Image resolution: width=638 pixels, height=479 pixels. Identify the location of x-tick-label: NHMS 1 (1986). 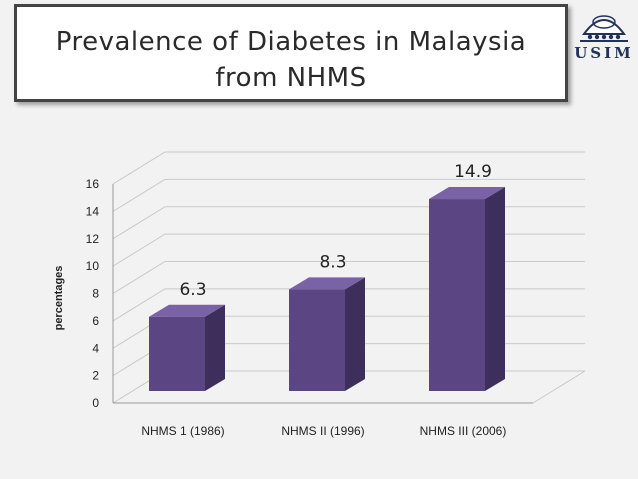
(182, 431).